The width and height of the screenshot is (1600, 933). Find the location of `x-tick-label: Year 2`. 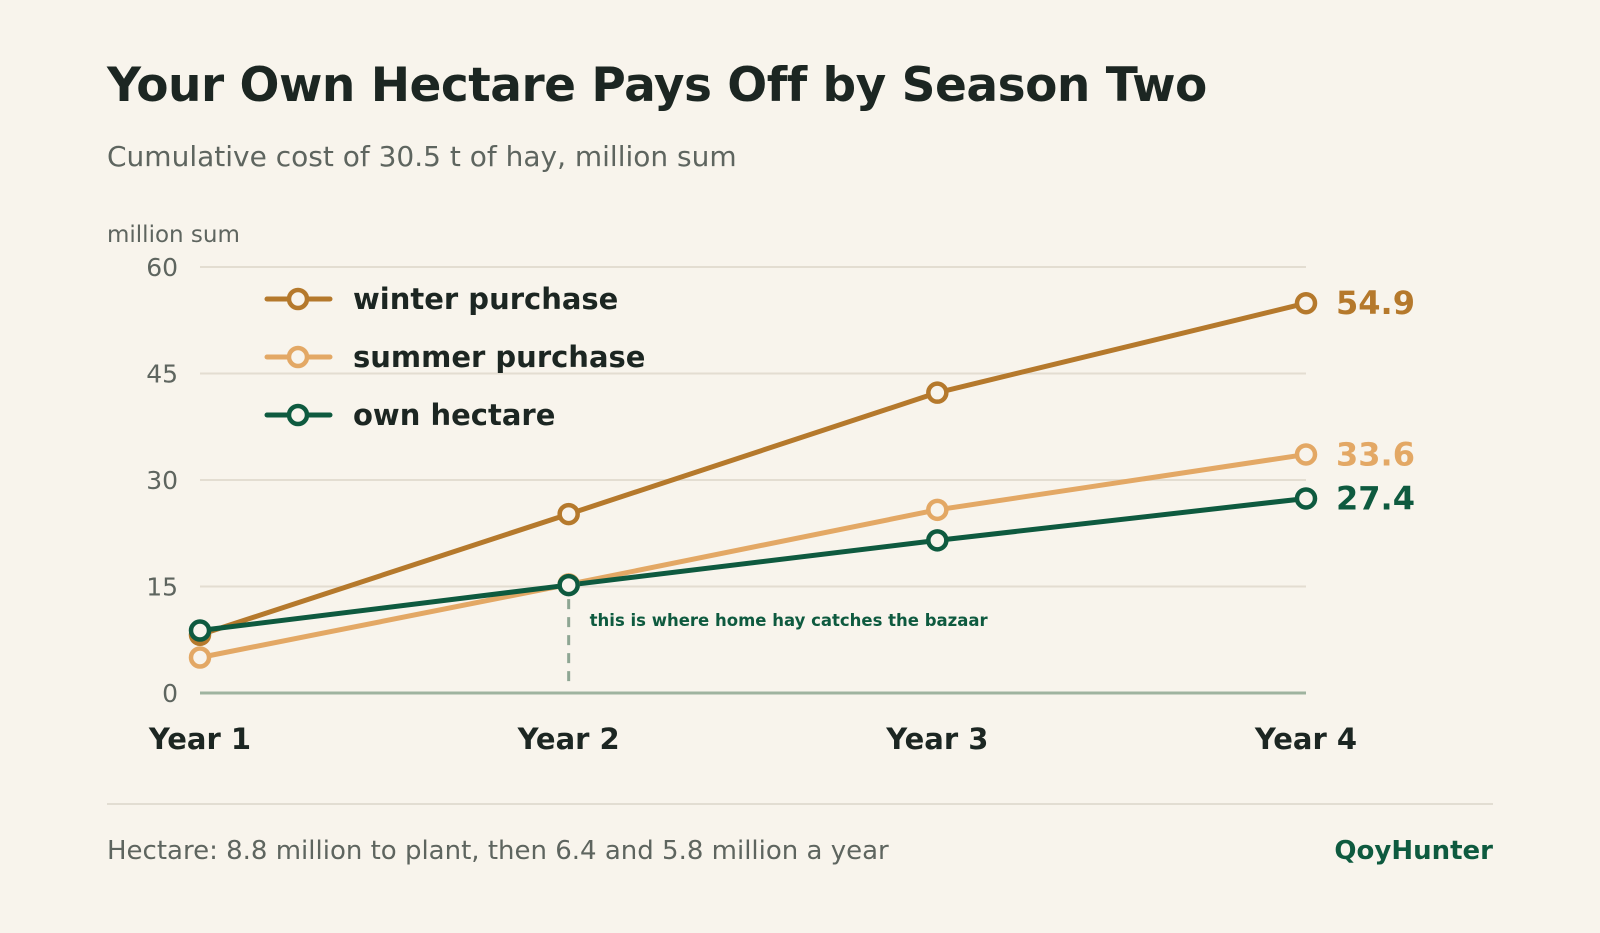

x-tick-label: Year 2 is located at coordinates (568, 739).